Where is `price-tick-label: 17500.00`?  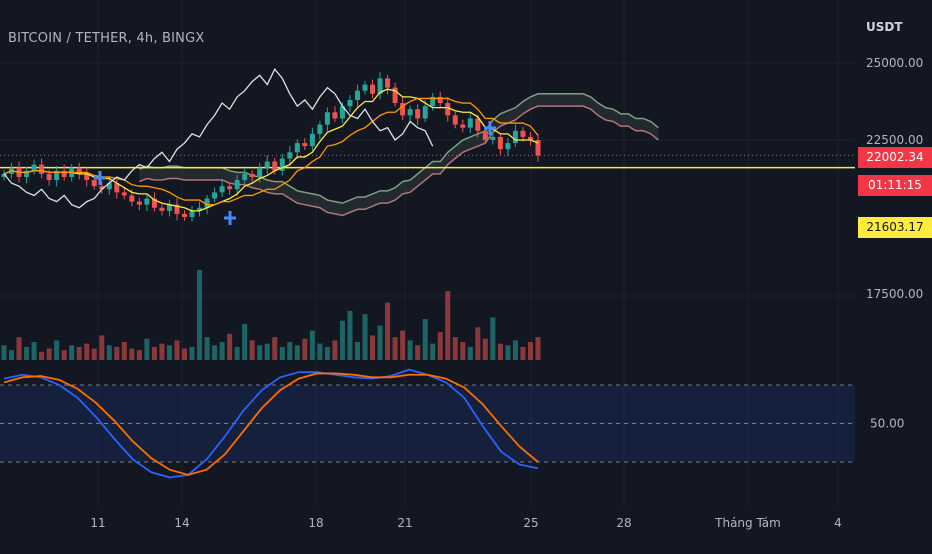
price-tick-label: 17500.00 is located at coordinates (894, 294).